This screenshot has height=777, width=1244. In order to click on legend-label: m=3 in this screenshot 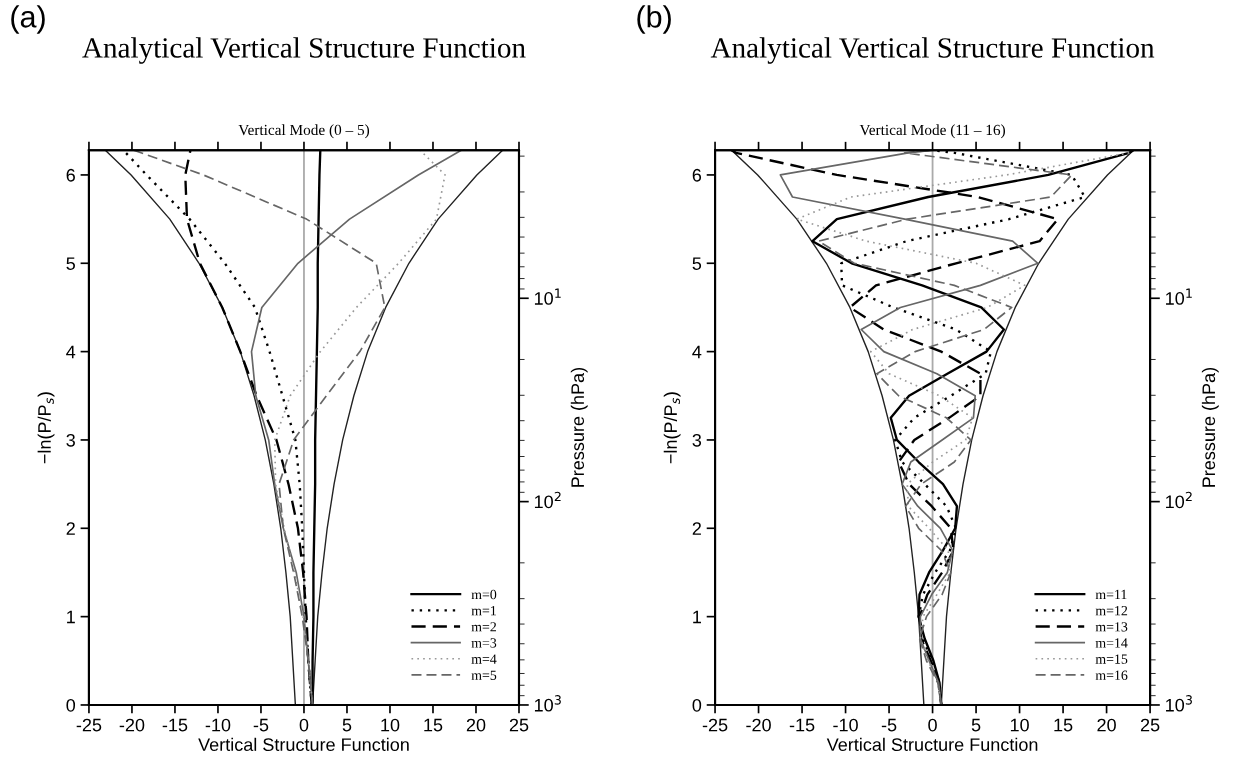, I will do `click(484, 643)`.